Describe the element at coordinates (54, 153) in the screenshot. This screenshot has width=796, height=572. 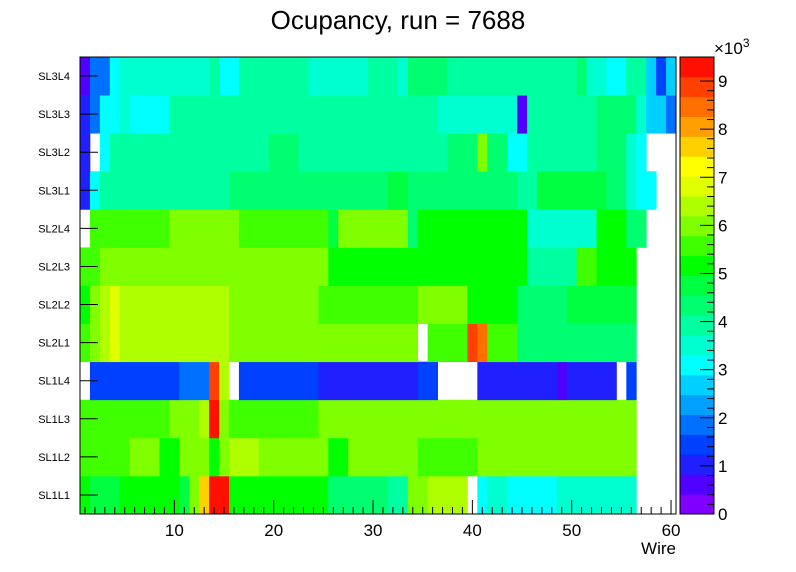
I see `y-tick-label-SL3L2: SL3L2` at that location.